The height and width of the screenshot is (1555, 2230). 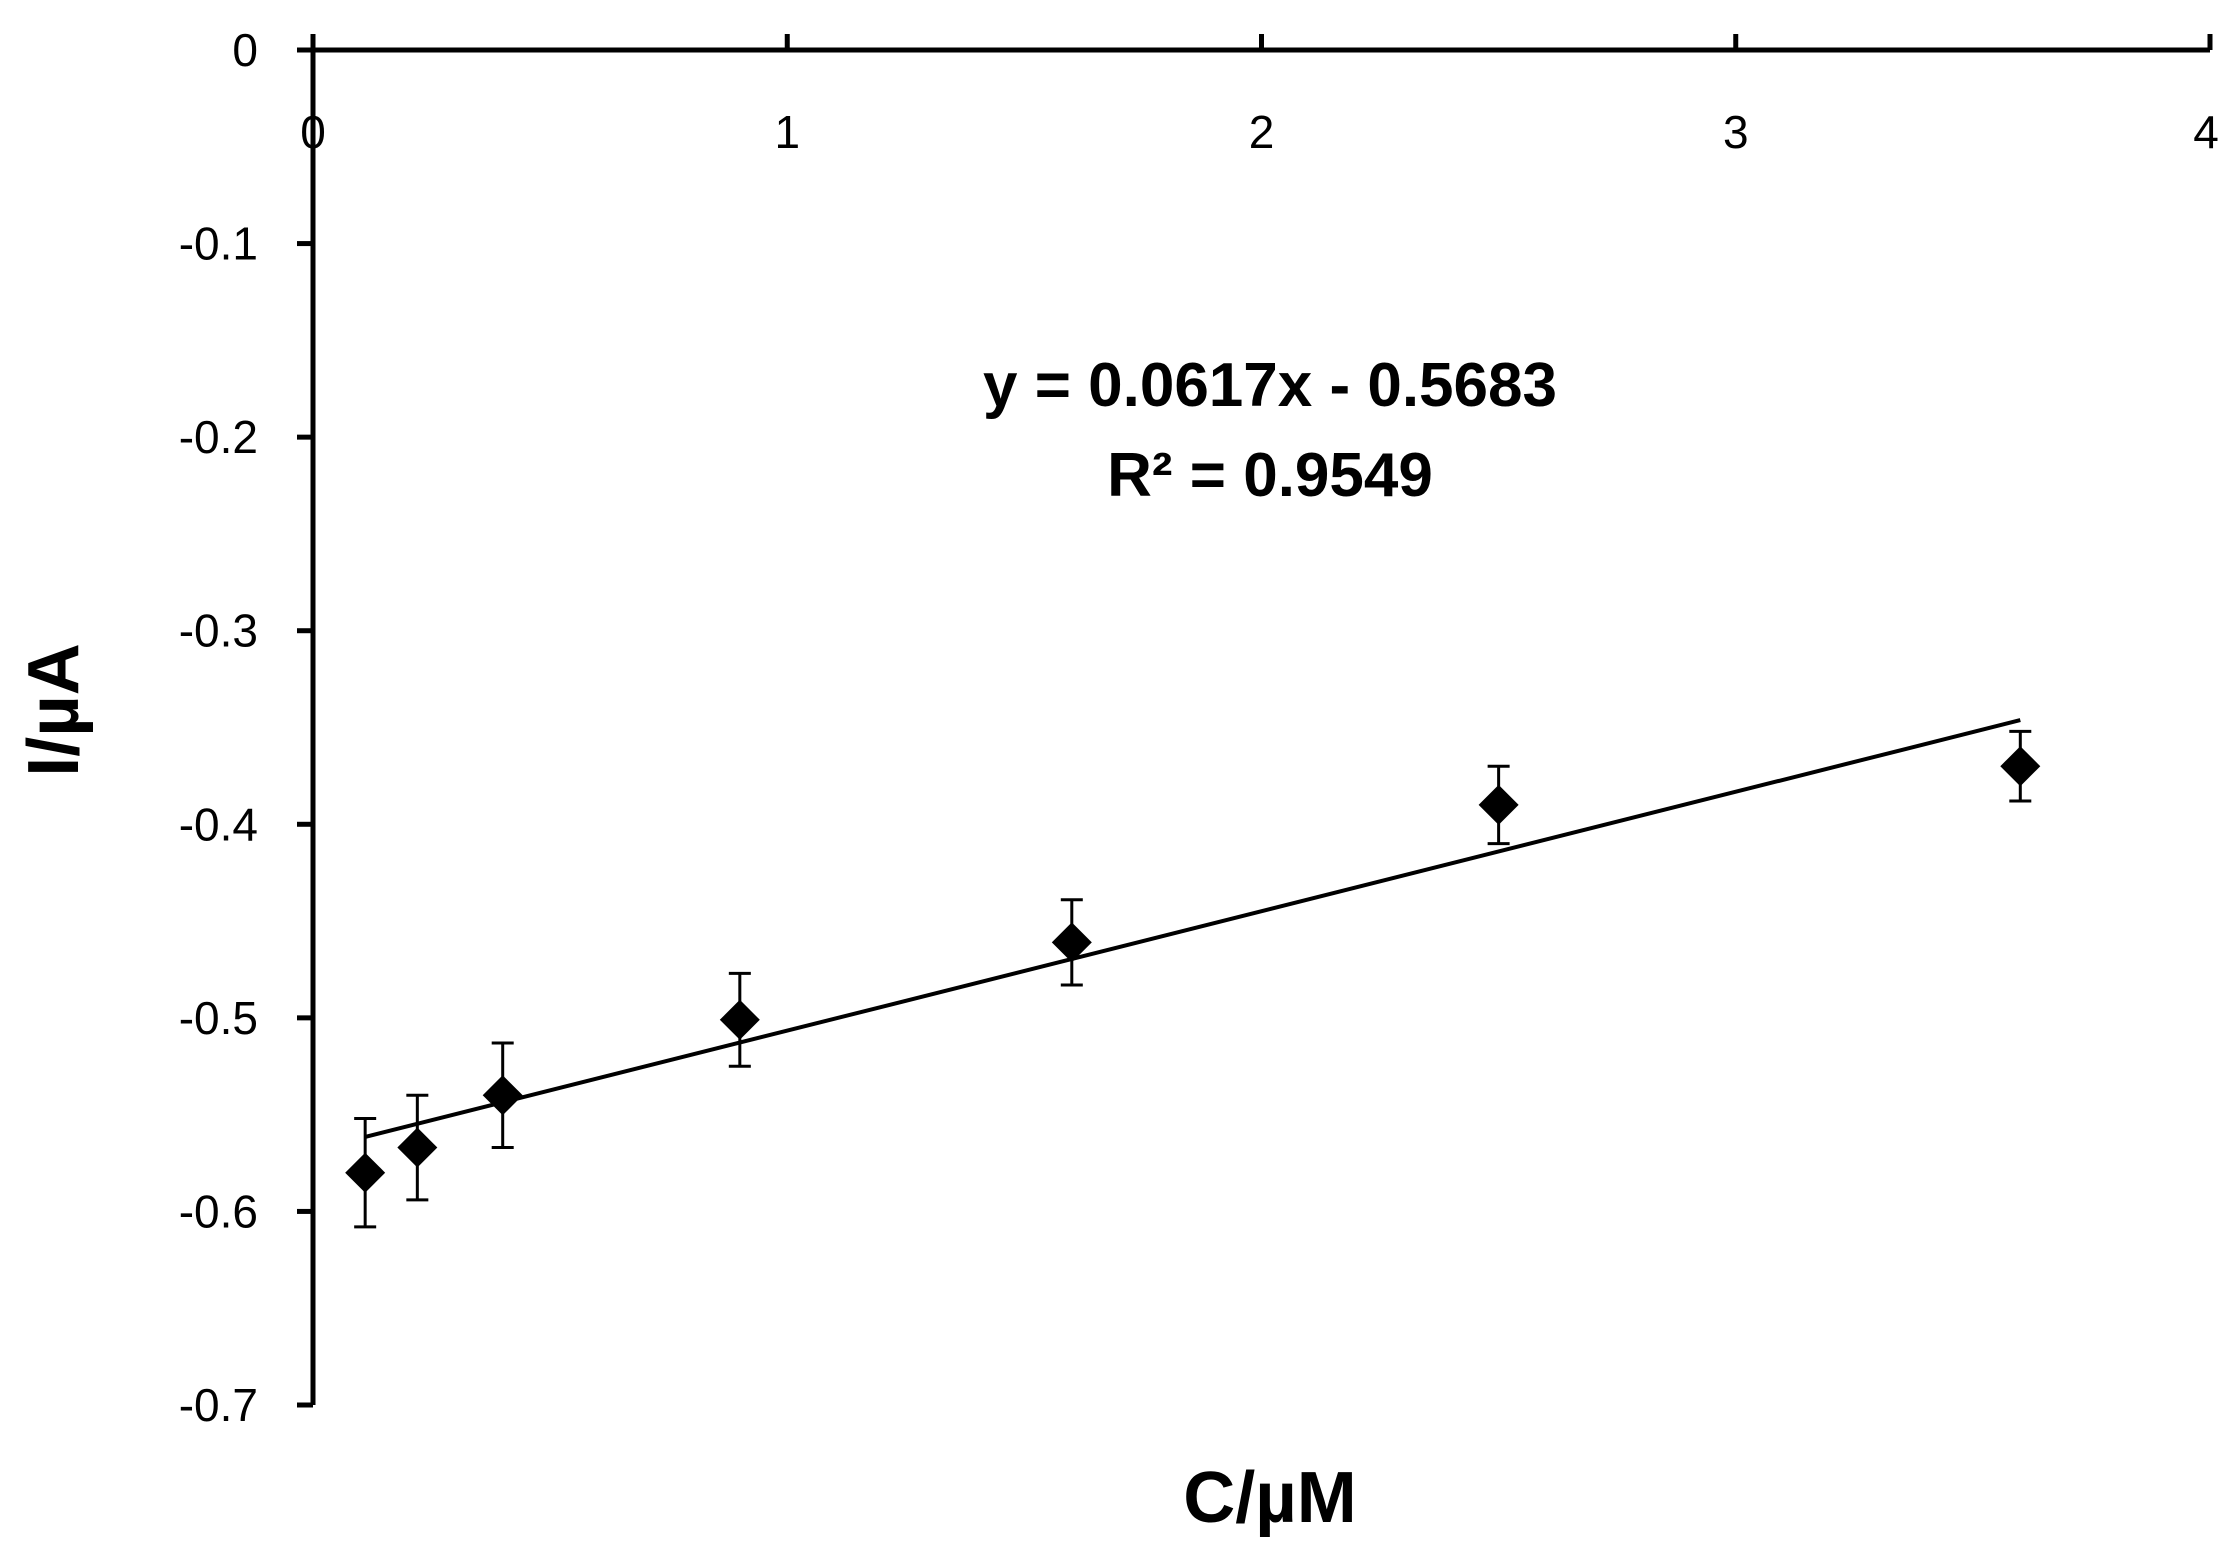 What do you see at coordinates (218, 1018) in the screenshot?
I see `y-tick-label: -0.5` at bounding box center [218, 1018].